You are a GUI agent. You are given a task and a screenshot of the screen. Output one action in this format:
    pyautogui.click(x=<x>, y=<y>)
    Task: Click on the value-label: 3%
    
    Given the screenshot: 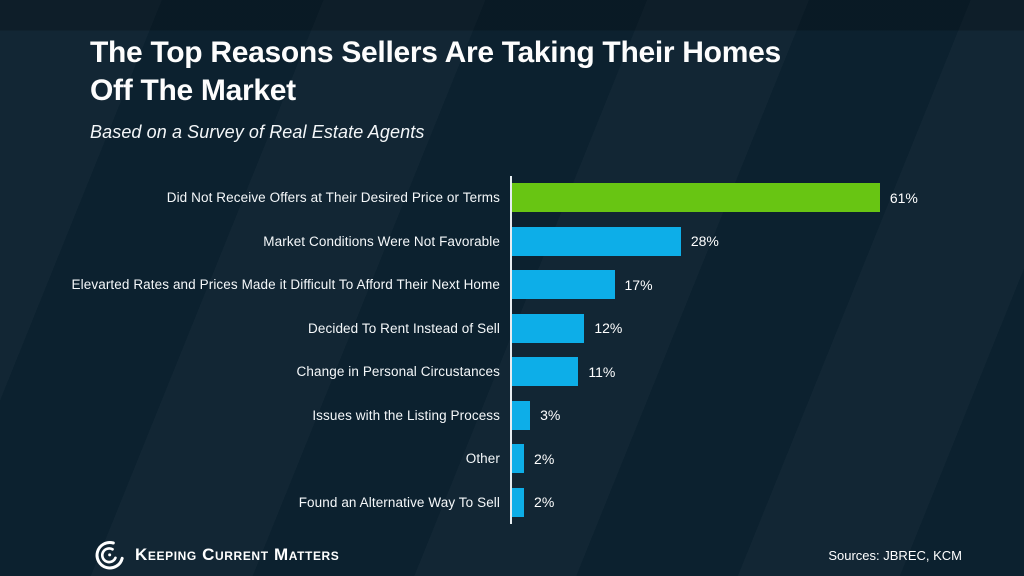 What is the action you would take?
    pyautogui.click(x=550, y=415)
    